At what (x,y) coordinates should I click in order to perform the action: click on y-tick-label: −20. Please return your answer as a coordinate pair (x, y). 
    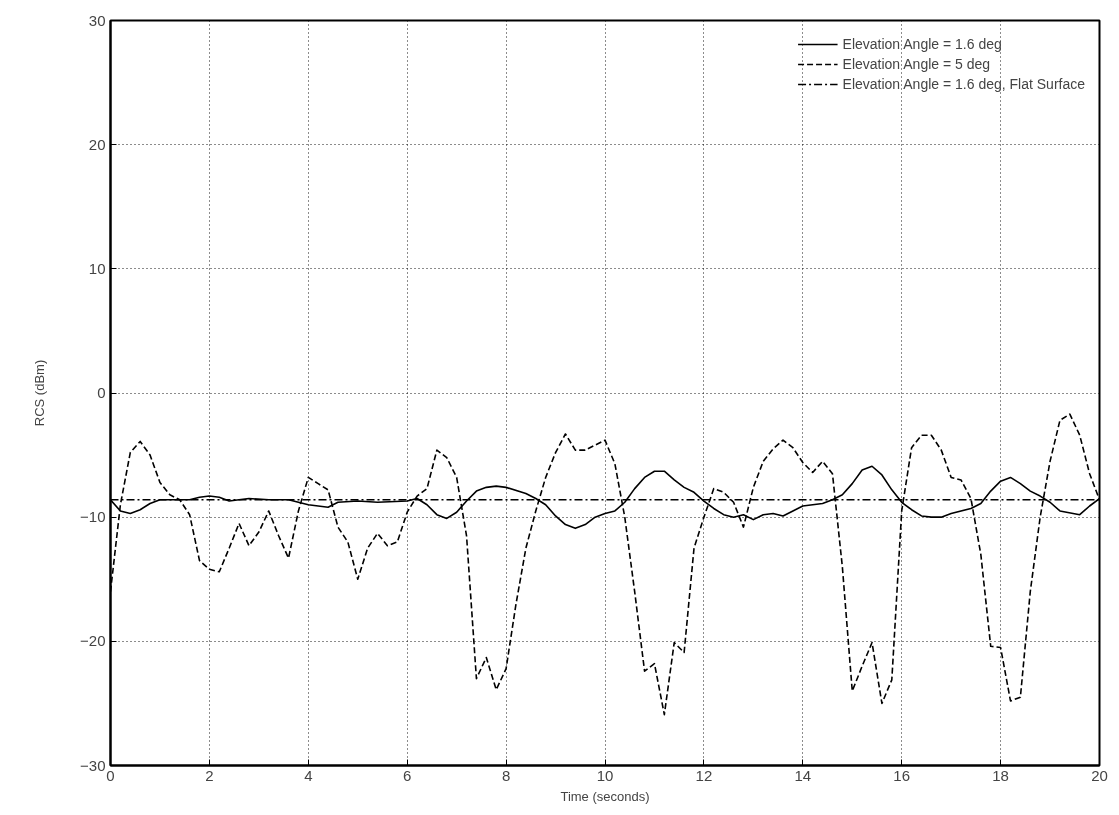
    Looking at the image, I should click on (93, 641).